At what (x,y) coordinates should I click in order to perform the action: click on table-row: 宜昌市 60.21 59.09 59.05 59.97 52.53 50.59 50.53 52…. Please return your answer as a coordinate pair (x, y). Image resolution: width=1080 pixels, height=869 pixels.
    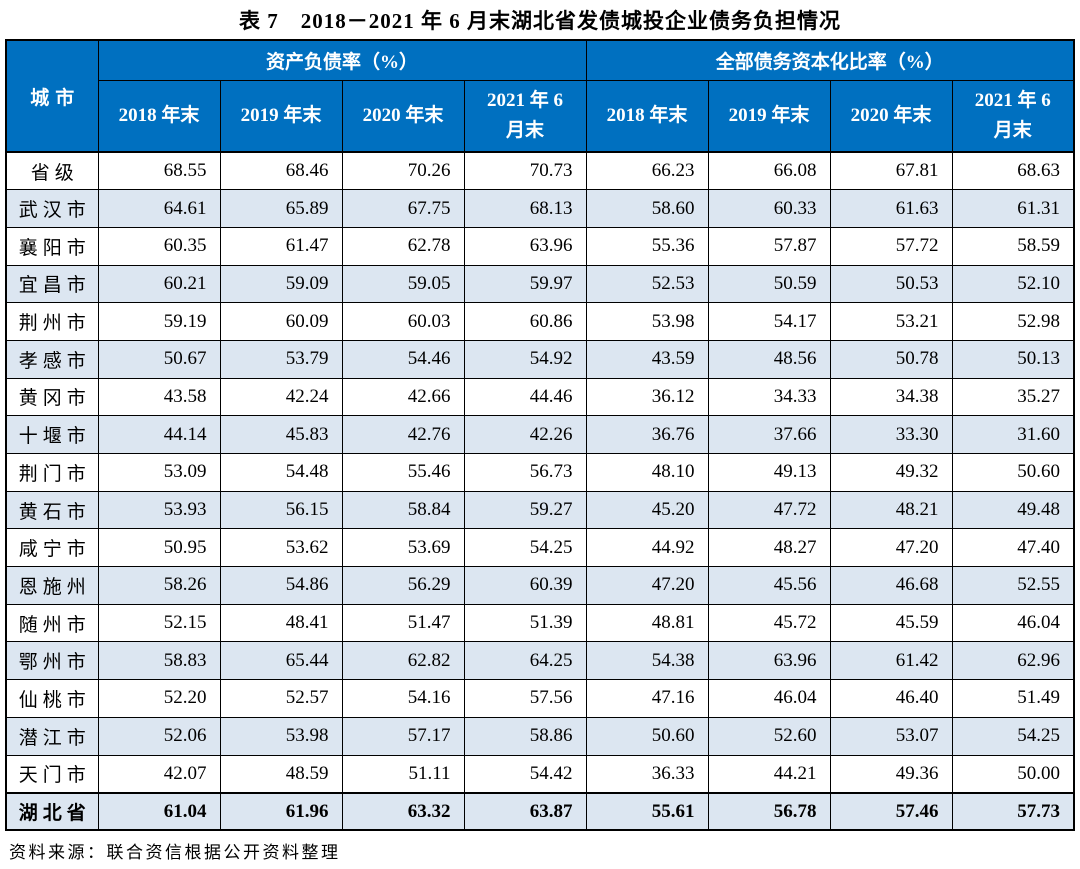
    Looking at the image, I should click on (540, 284).